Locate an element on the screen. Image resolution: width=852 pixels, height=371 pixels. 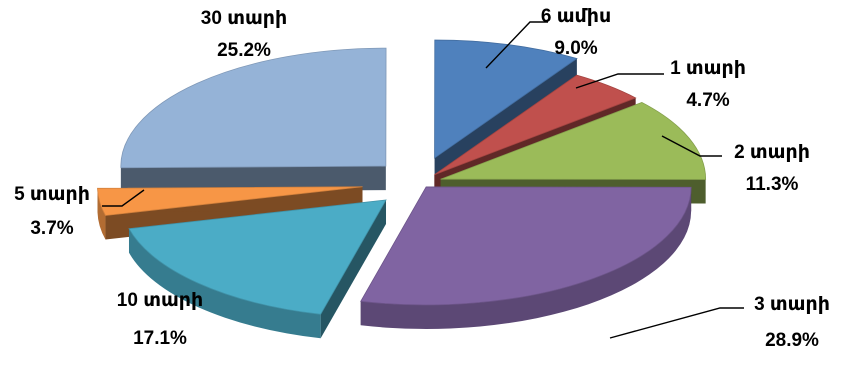
slice-value-3-years: 28.9% is located at coordinates (792, 340).